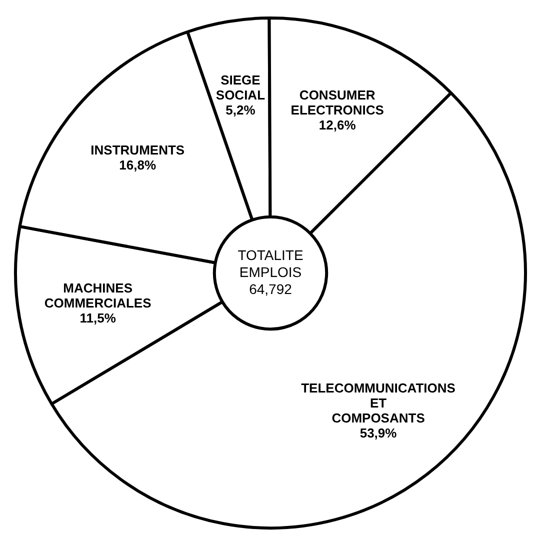  Describe the element at coordinates (337, 102) in the screenshot. I see `slice-label: CONSUMER ELECTRONICS` at that location.